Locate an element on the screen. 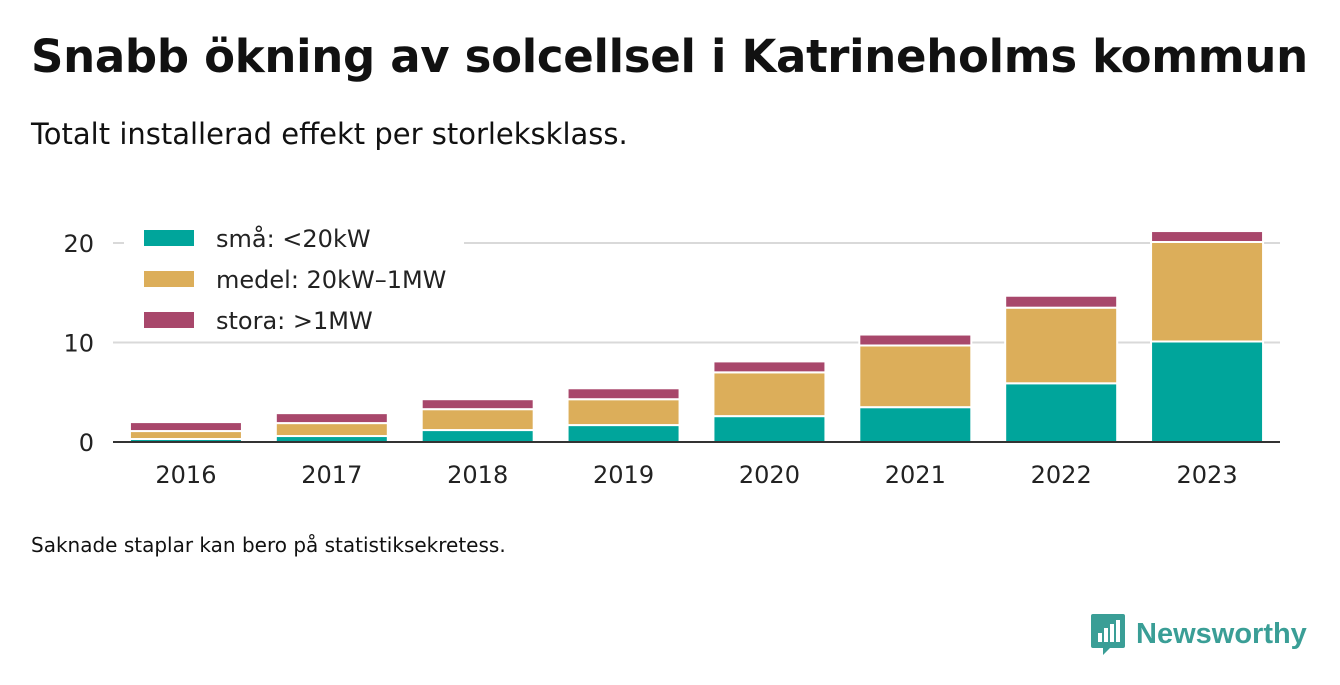 This screenshot has width=1340, height=685. x-tick-label: 2021 is located at coordinates (915, 475).